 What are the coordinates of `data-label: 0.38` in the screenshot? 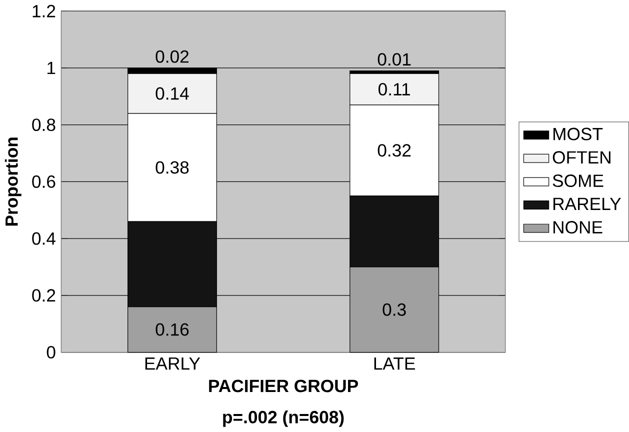 It's located at (172, 167).